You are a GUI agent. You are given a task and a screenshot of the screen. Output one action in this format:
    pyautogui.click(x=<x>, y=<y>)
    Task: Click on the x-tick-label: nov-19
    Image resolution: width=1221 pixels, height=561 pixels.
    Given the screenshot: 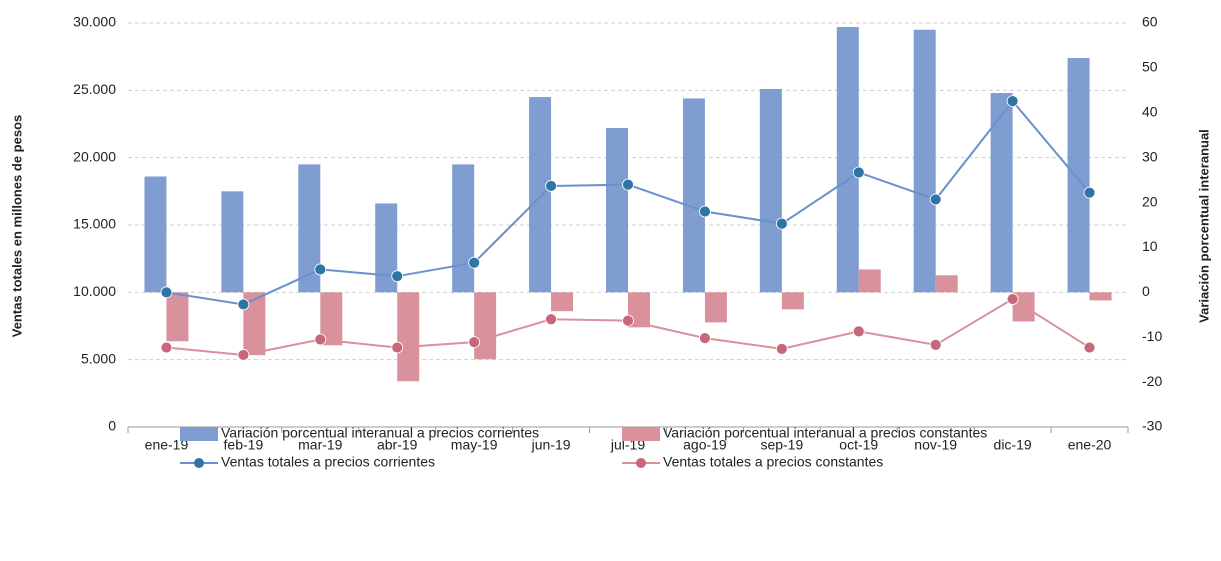 What is the action you would take?
    pyautogui.click(x=935, y=445)
    